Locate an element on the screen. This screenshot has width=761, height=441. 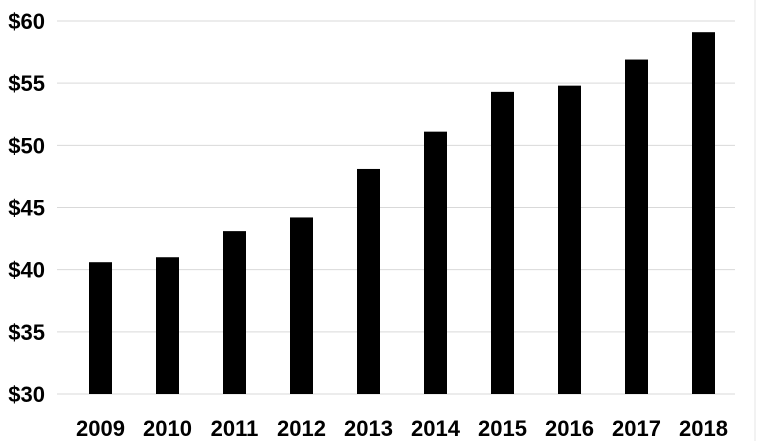
y-tick-label: $40 is located at coordinates (26, 270).